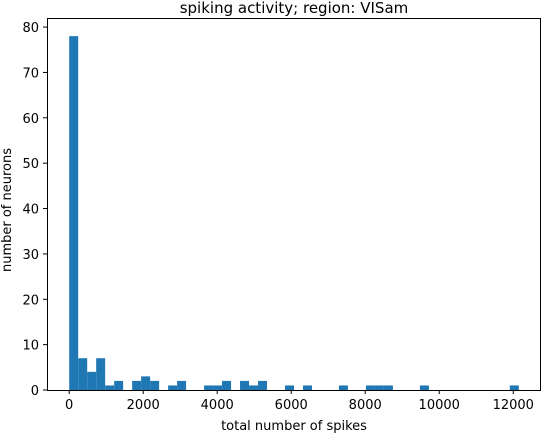 The height and width of the screenshot is (433, 542). What do you see at coordinates (30, 164) in the screenshot?
I see `y-tick-label: 50` at bounding box center [30, 164].